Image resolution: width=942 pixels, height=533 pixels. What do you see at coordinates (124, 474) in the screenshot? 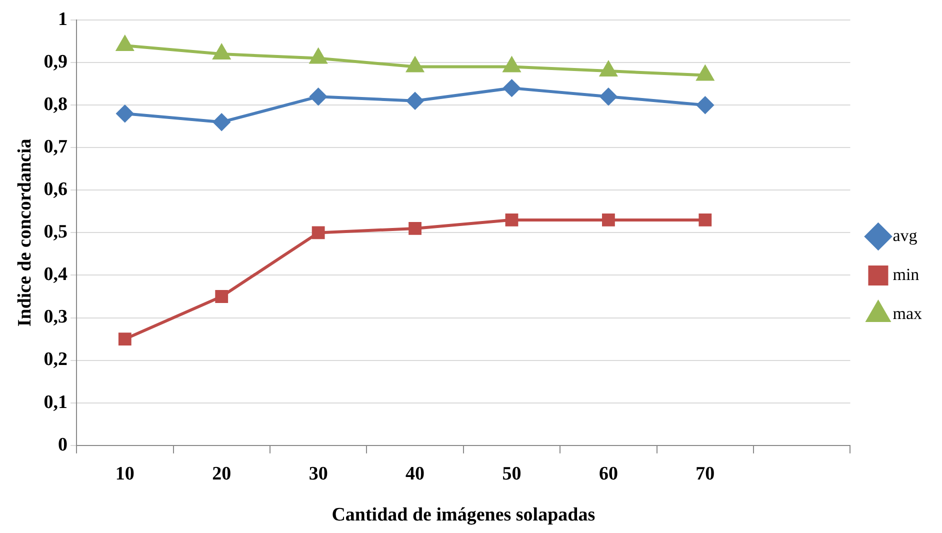
I see `x-tick-label: 10` at bounding box center [124, 474].